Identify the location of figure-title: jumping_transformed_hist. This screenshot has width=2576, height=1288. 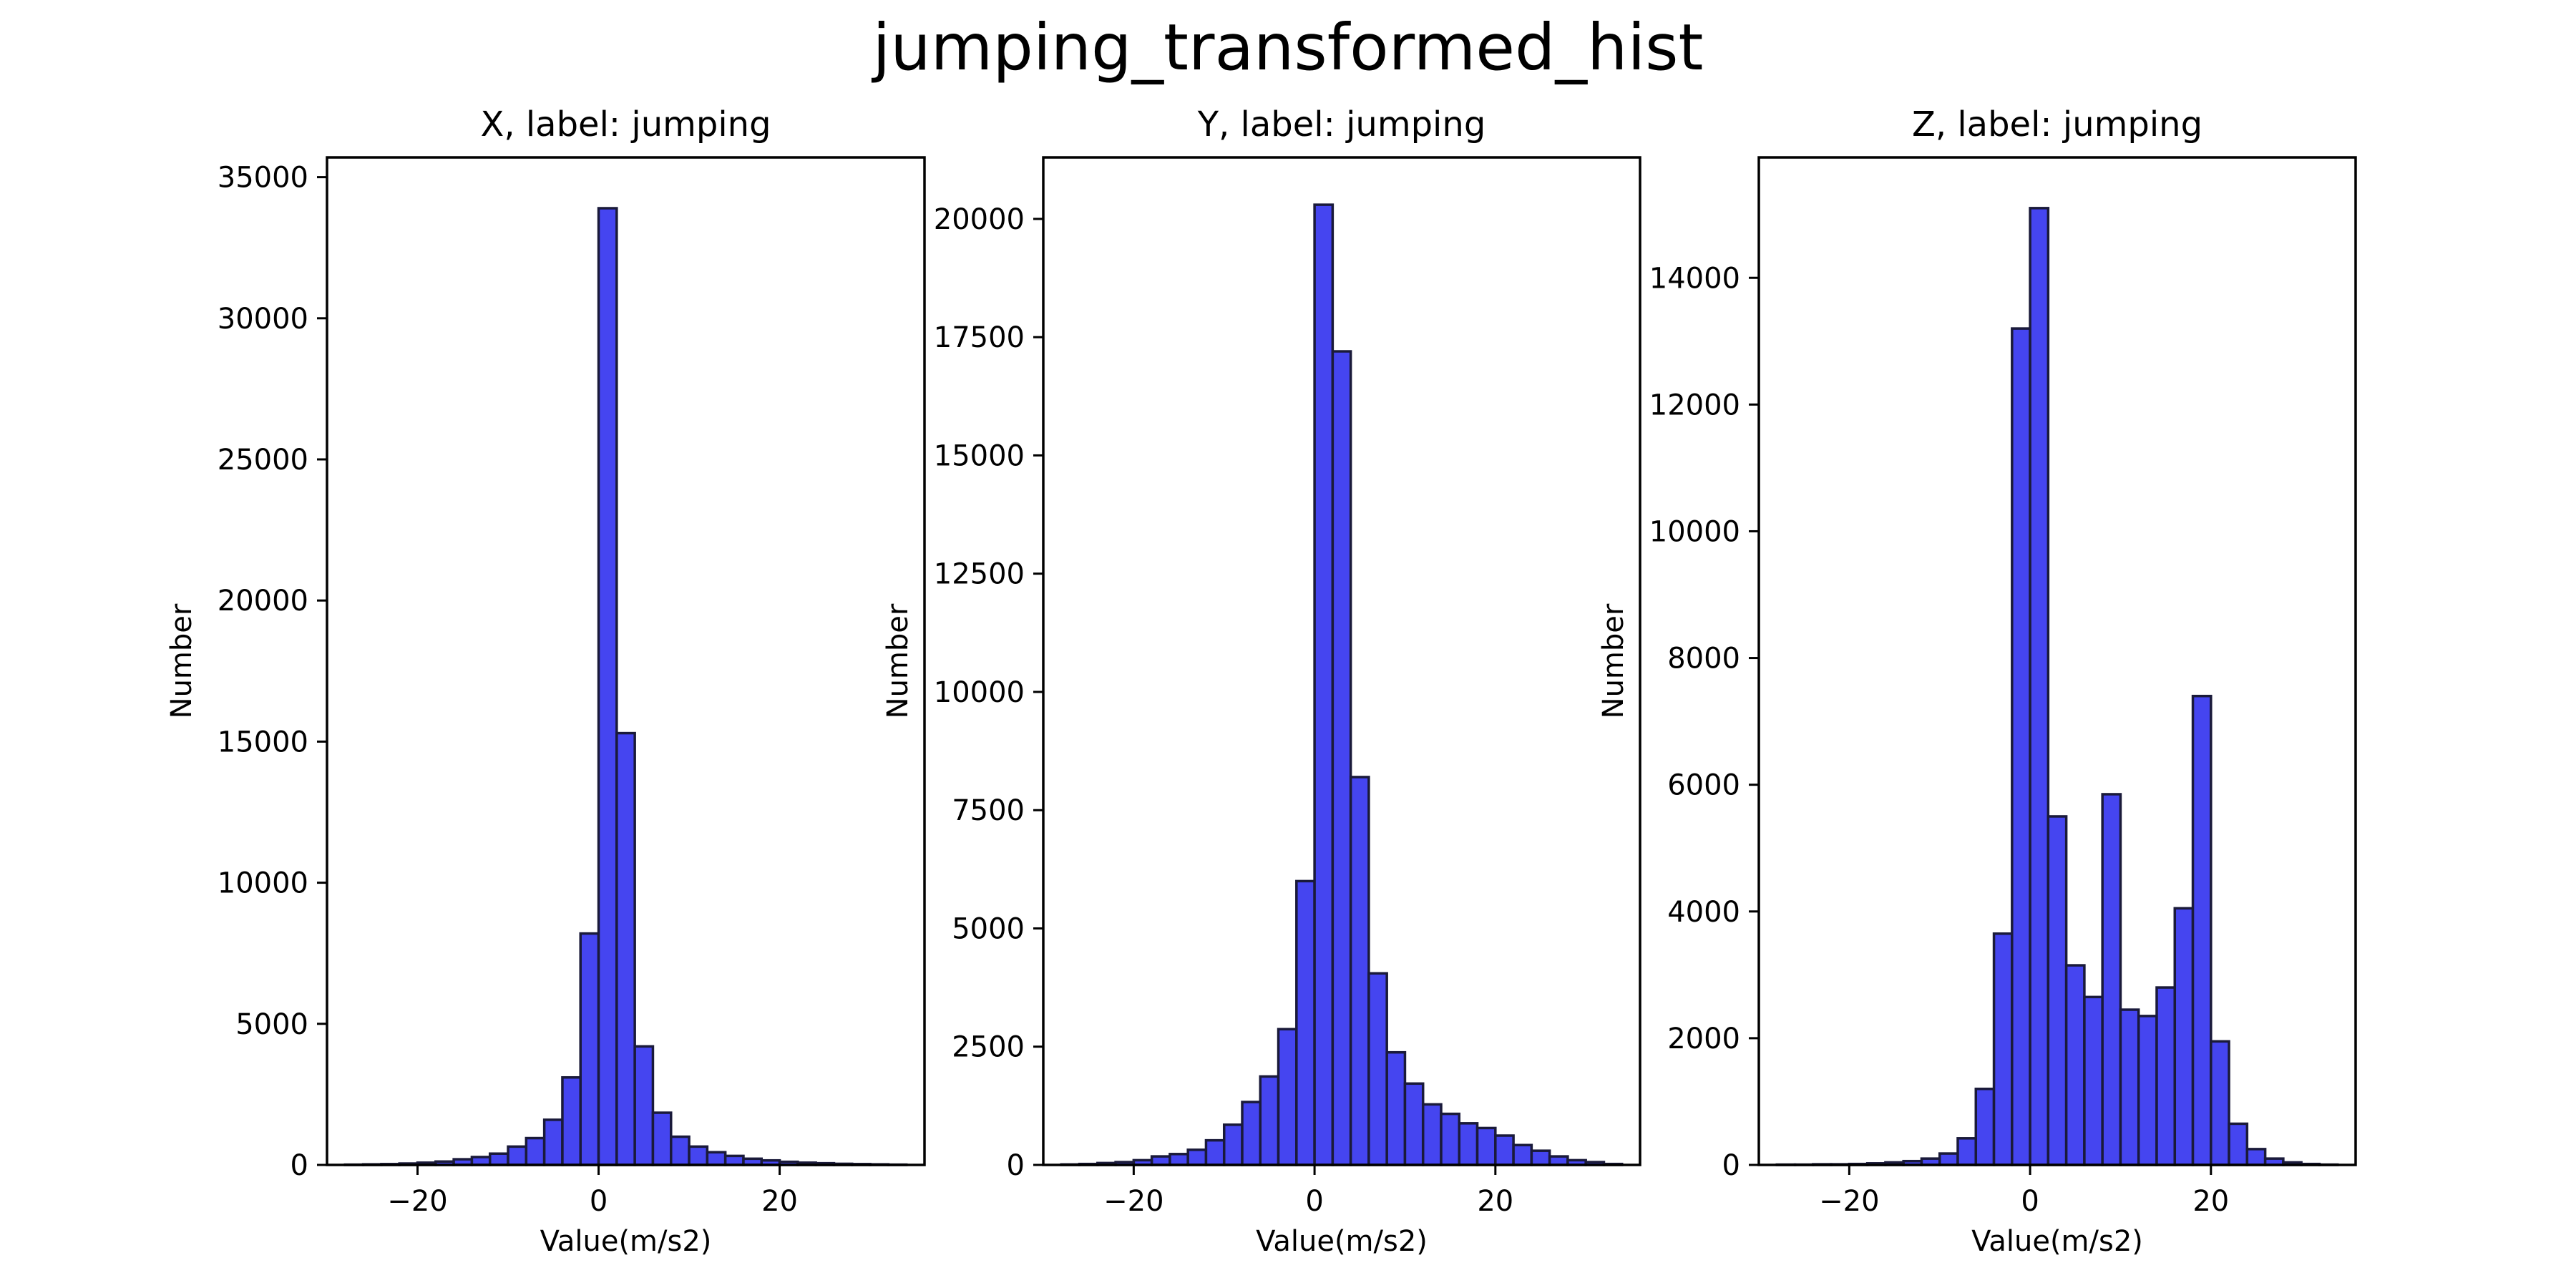
(1288, 47).